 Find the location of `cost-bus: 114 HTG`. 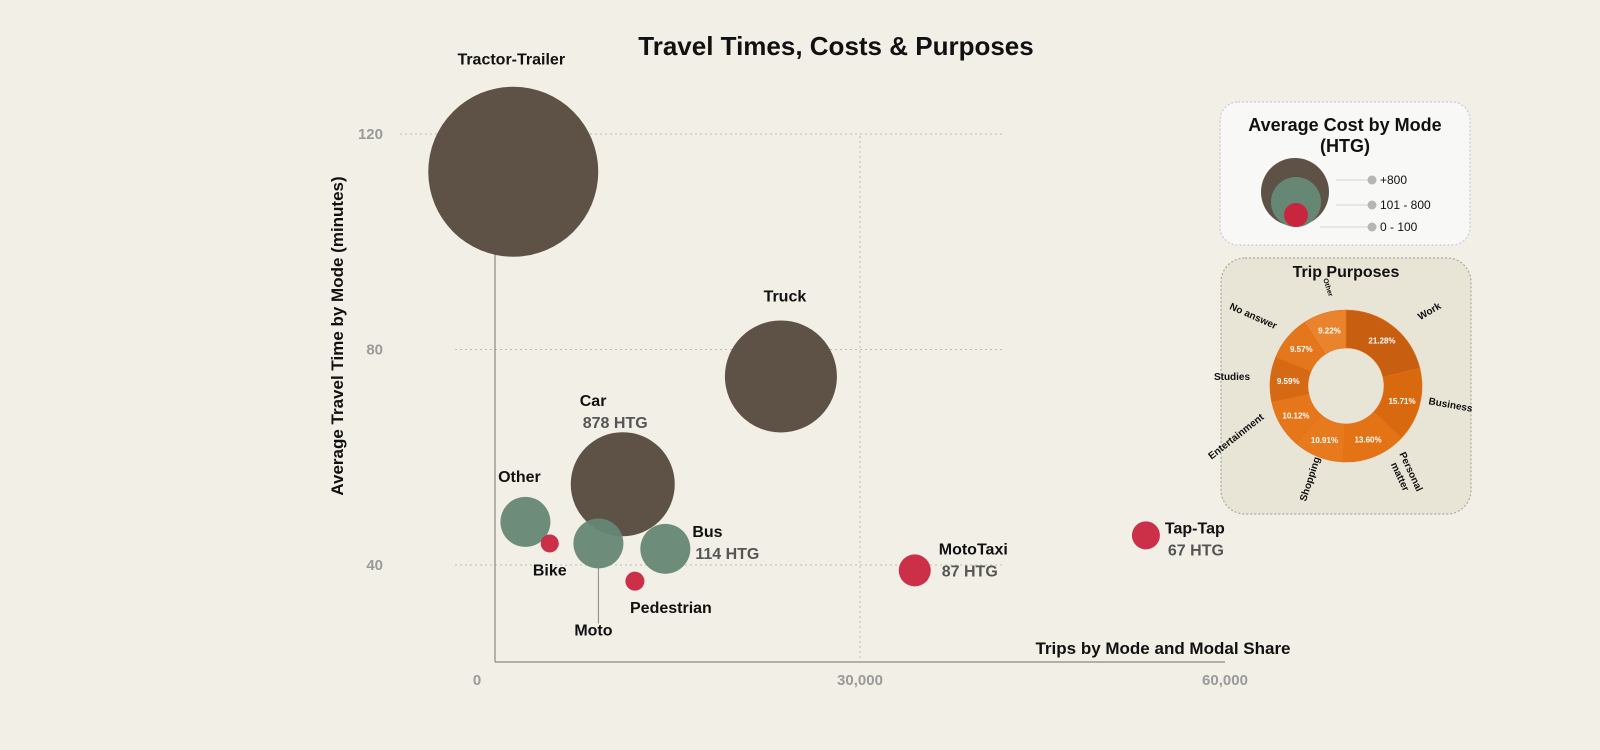

cost-bus: 114 HTG is located at coordinates (727, 554).